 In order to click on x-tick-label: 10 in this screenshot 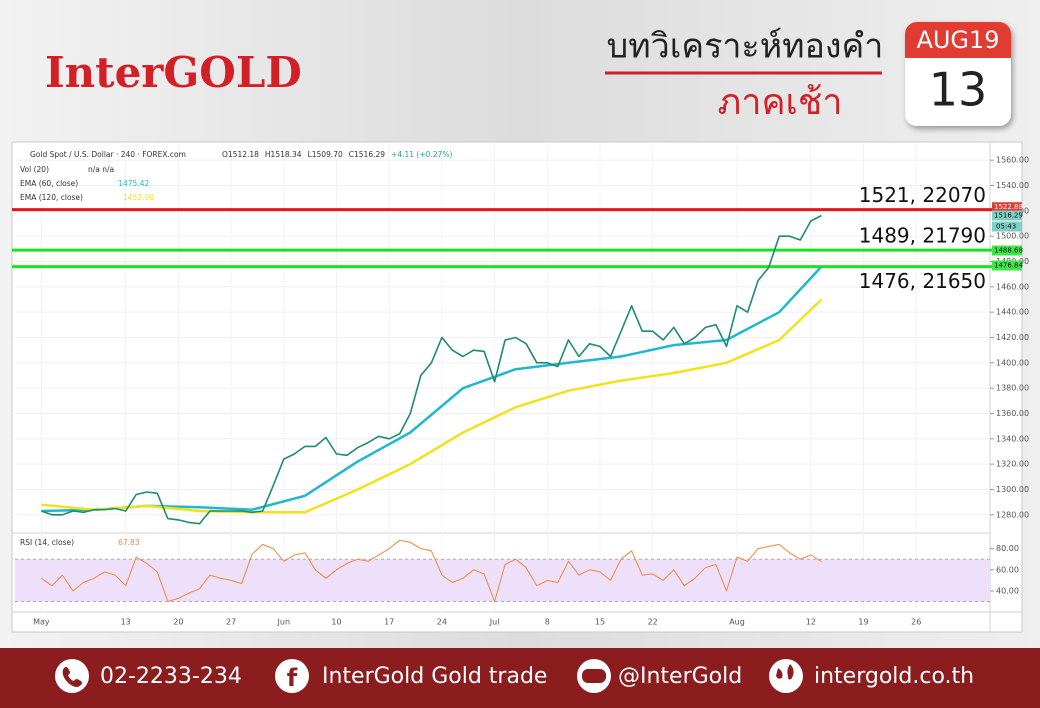, I will do `click(336, 622)`.